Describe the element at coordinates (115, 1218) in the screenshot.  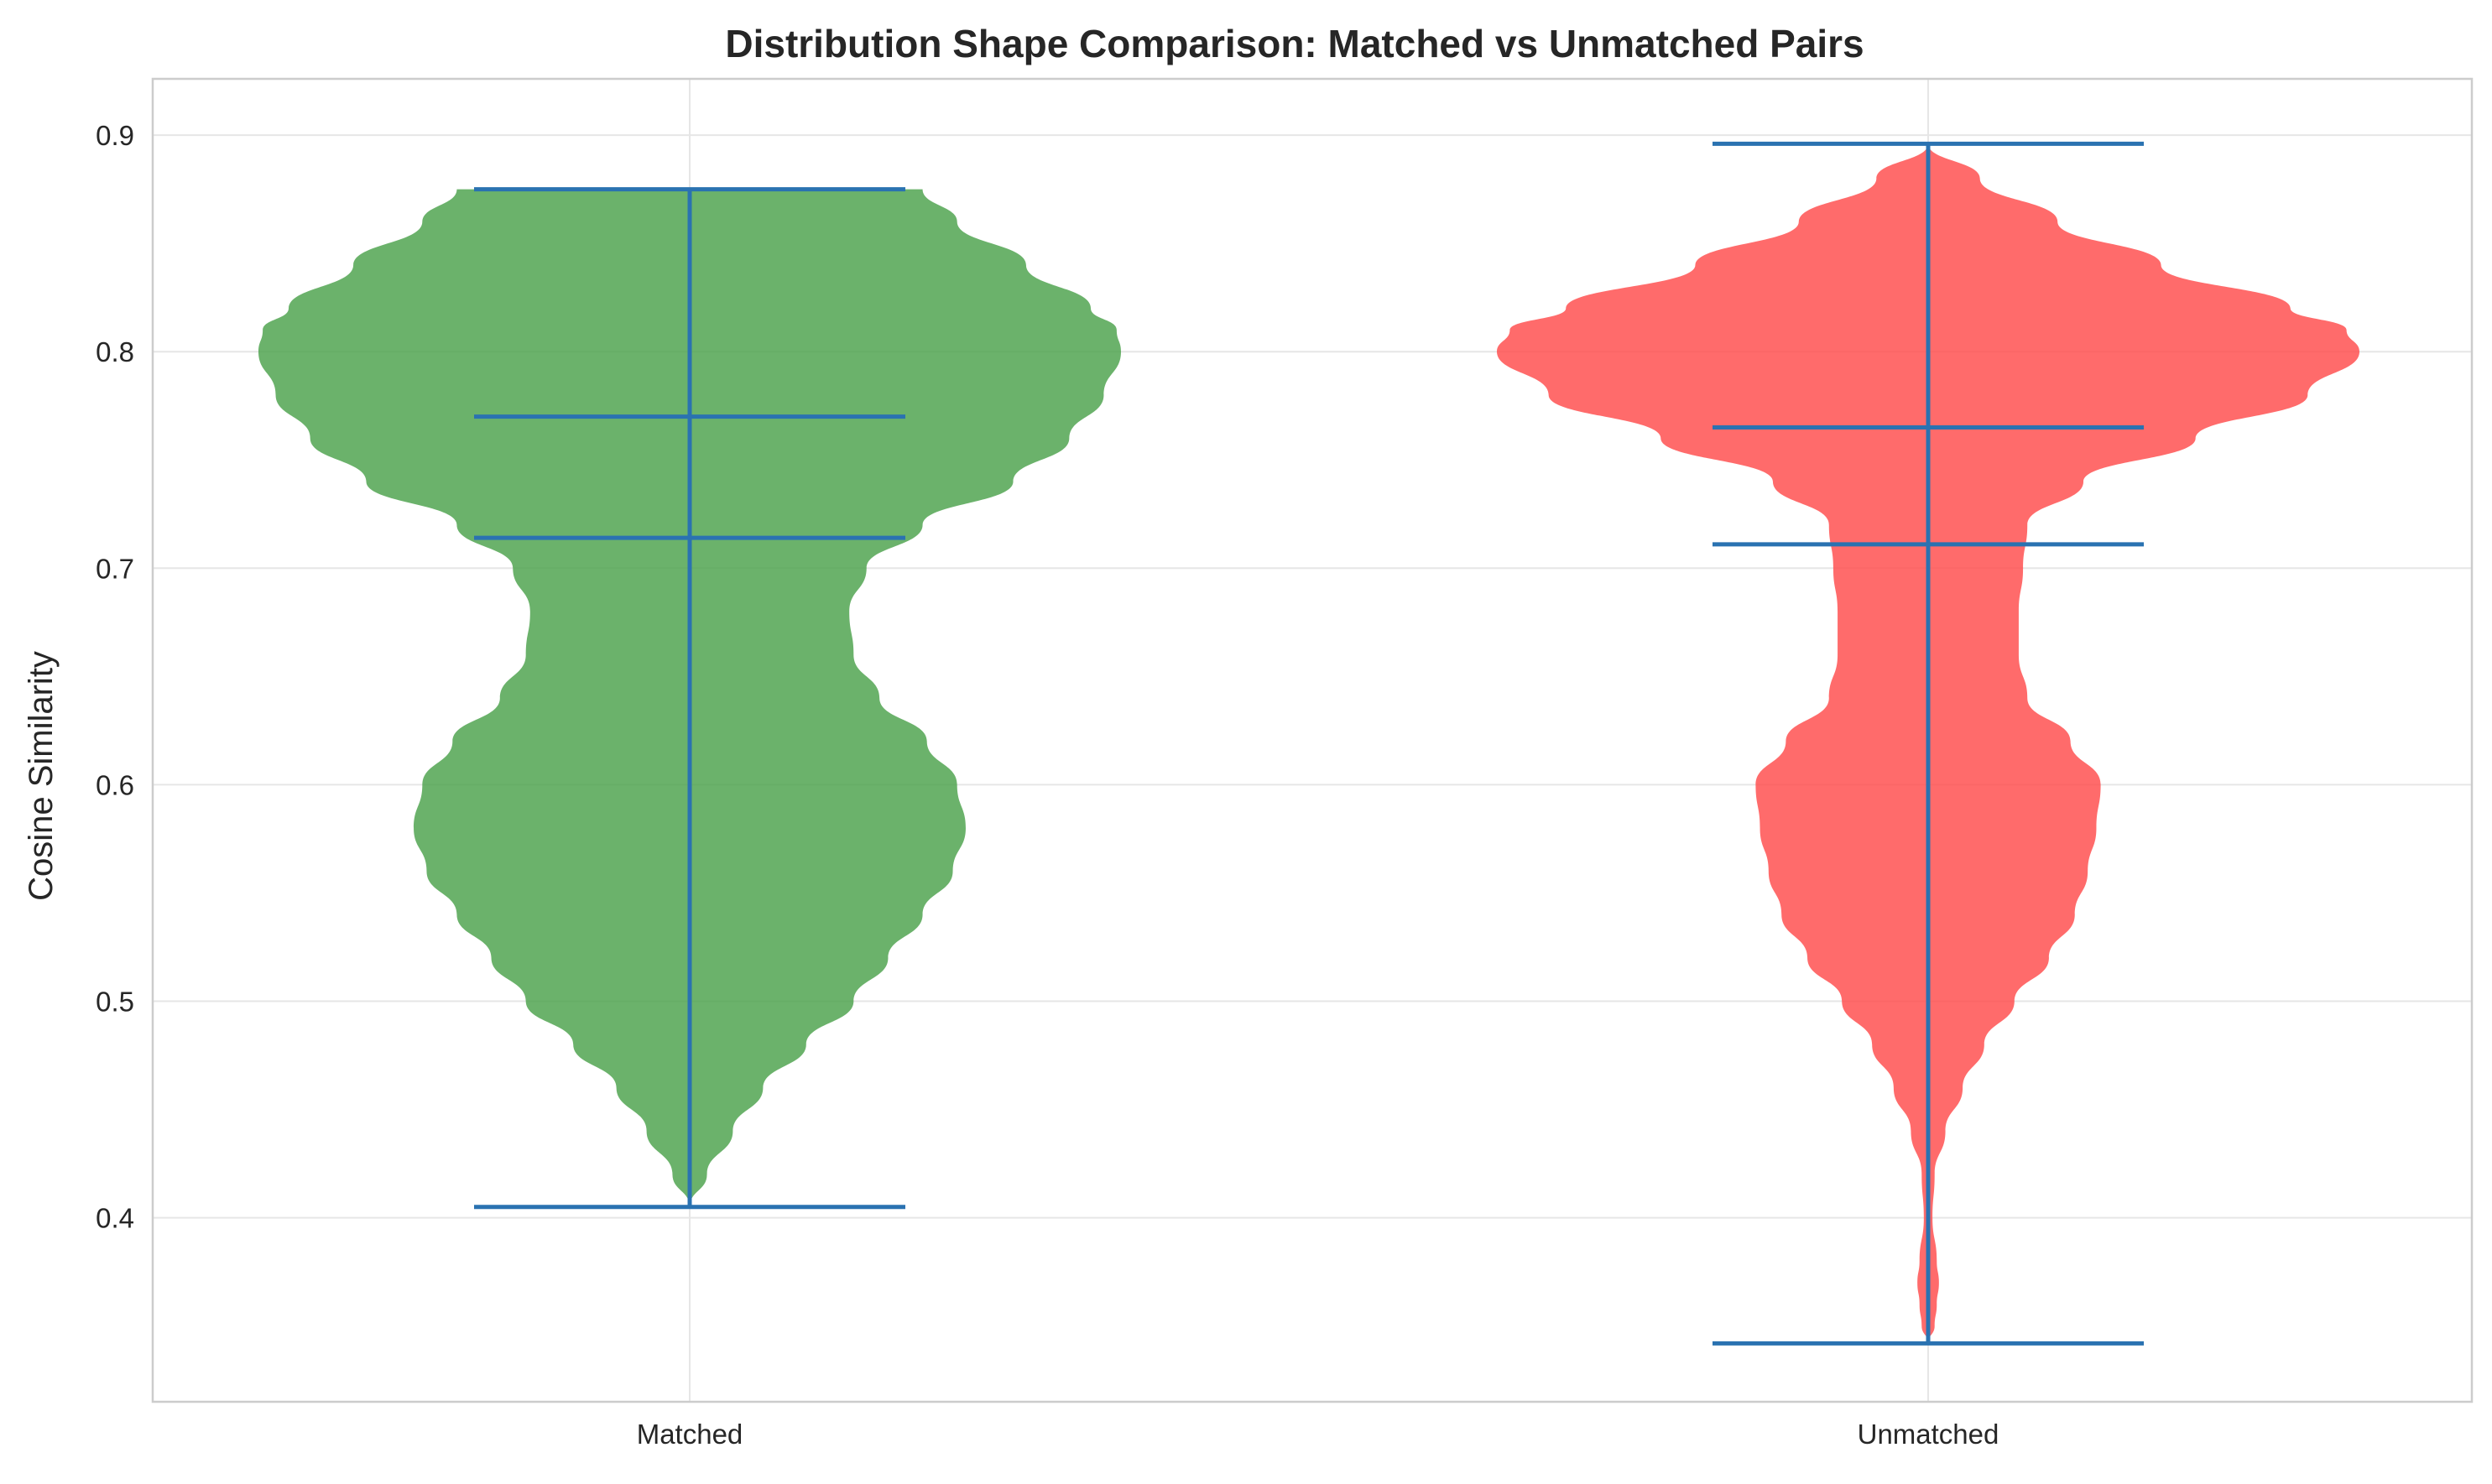
I see `y-tick-label: 0.4` at that location.